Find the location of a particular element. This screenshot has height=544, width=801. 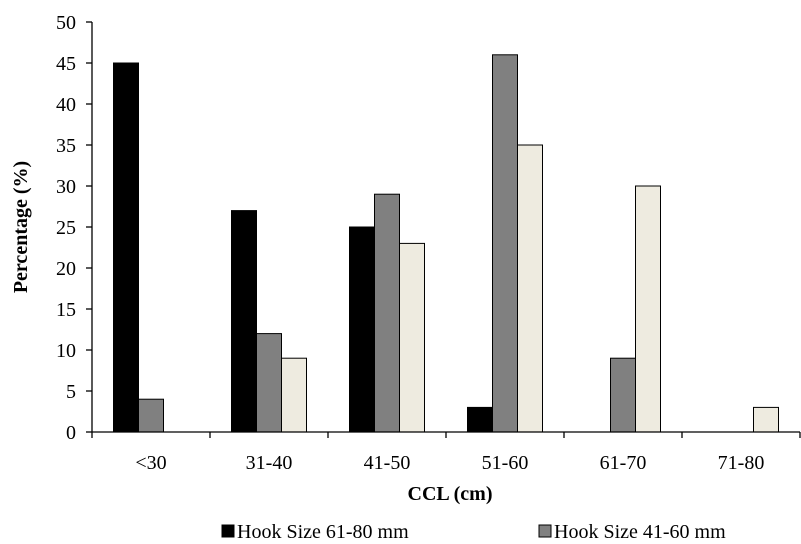

y-axis-title: Percentage (%) is located at coordinates (21, 227).